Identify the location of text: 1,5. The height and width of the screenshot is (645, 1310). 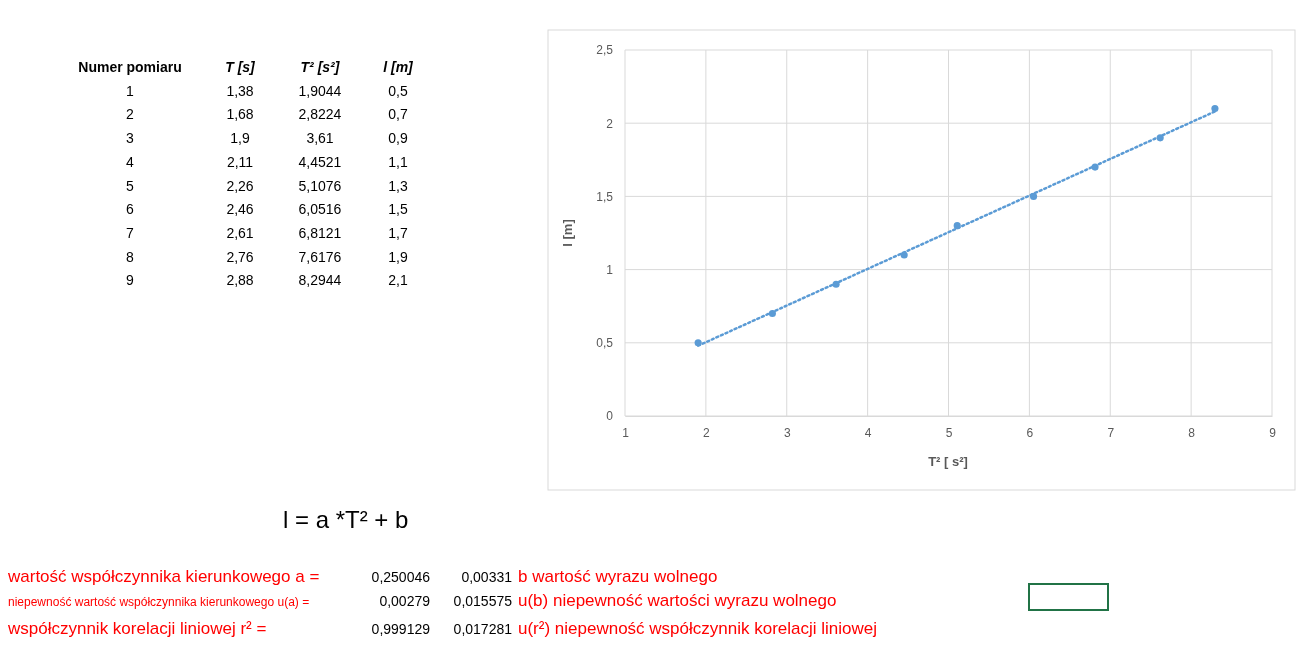
(398, 209).